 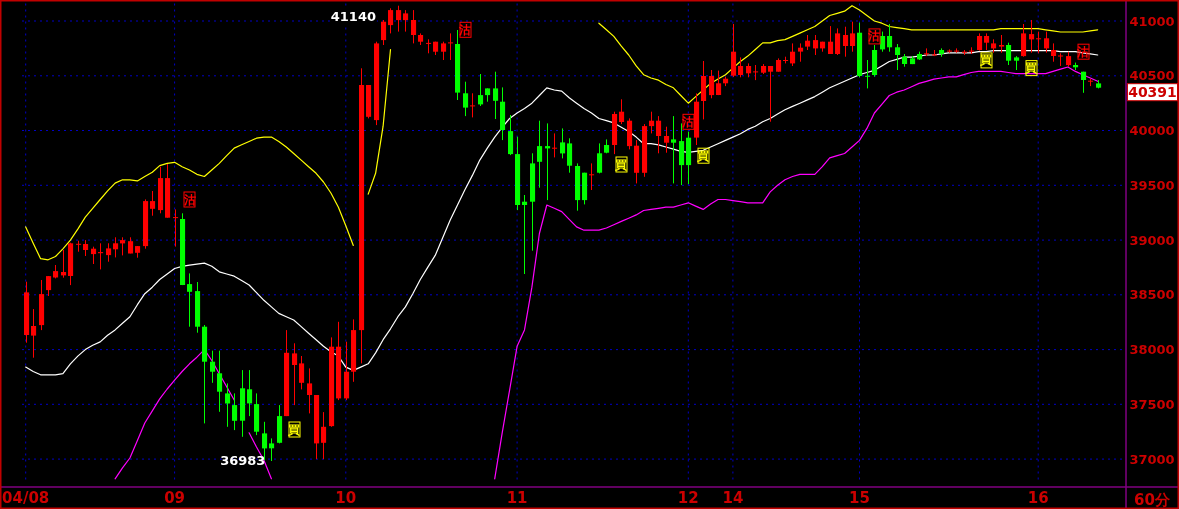 What do you see at coordinates (346, 498) in the screenshot?
I see `x-tick-label: 10` at bounding box center [346, 498].